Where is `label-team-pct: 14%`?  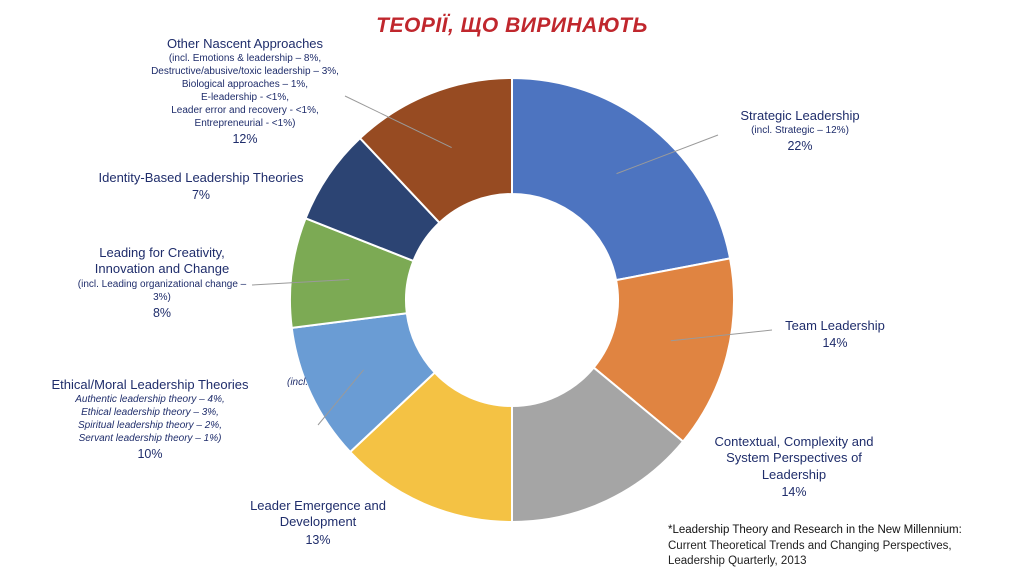 label-team-pct: 14% is located at coordinates (835, 343).